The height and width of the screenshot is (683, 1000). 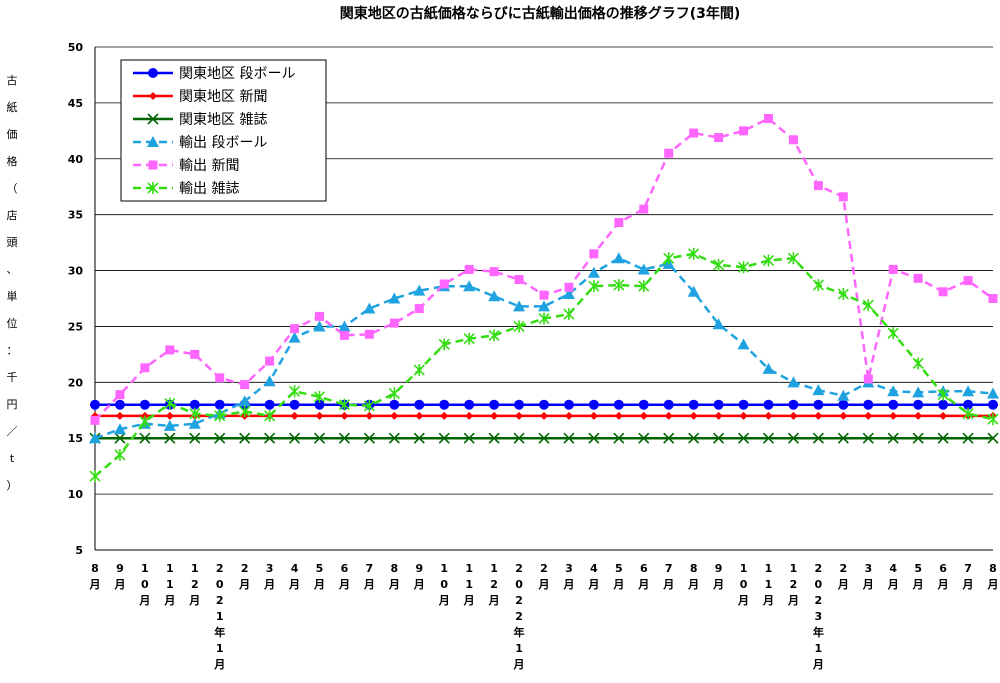 I want to click on legend-label: 輸出 段ボール, so click(x=223, y=143).